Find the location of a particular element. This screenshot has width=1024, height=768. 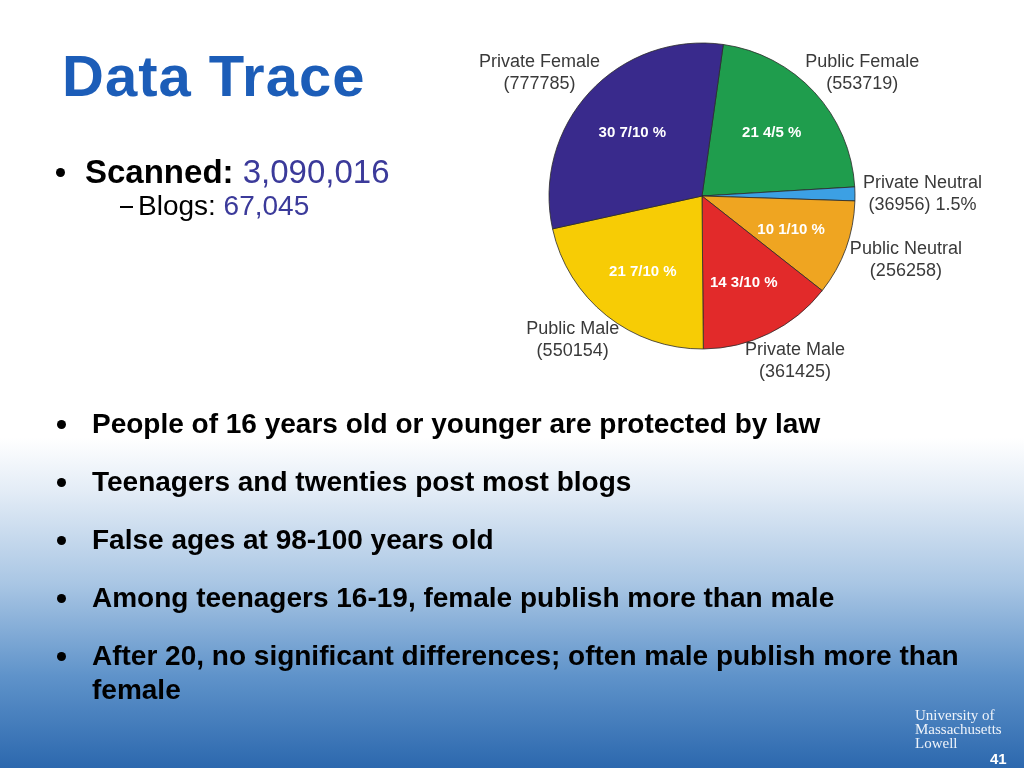

data-label: (256258) is located at coordinates (905, 269).